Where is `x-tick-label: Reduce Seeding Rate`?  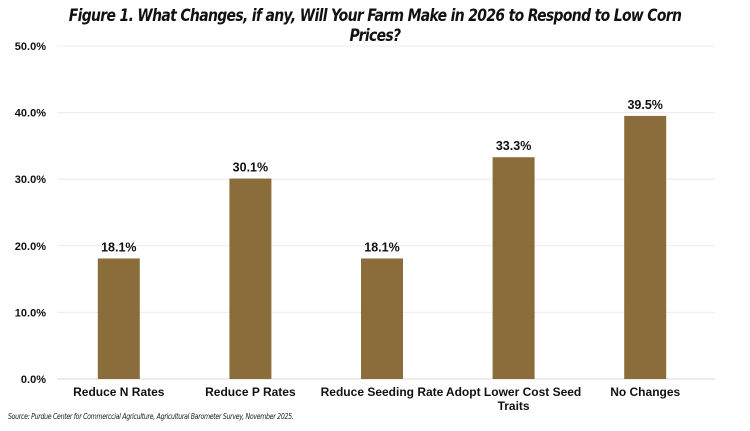
x-tick-label: Reduce Seeding Rate is located at coordinates (382, 392).